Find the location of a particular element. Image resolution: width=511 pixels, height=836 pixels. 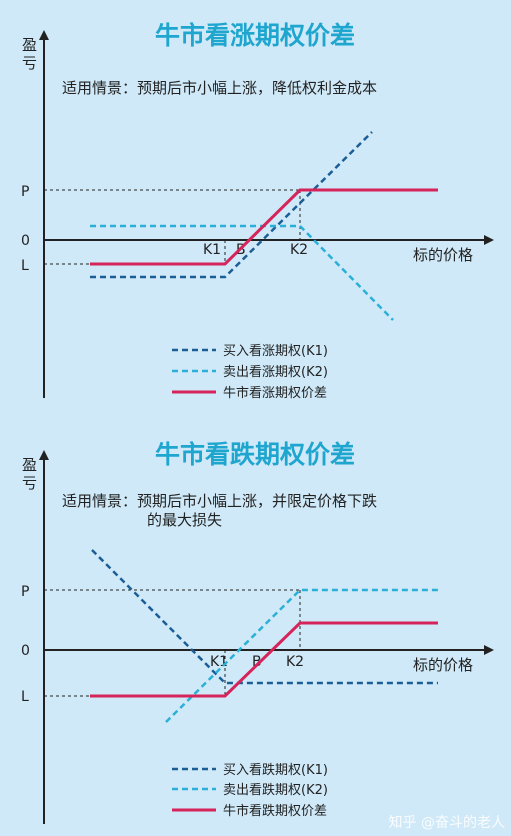

sell-put-payoff-line is located at coordinates (301, 655).